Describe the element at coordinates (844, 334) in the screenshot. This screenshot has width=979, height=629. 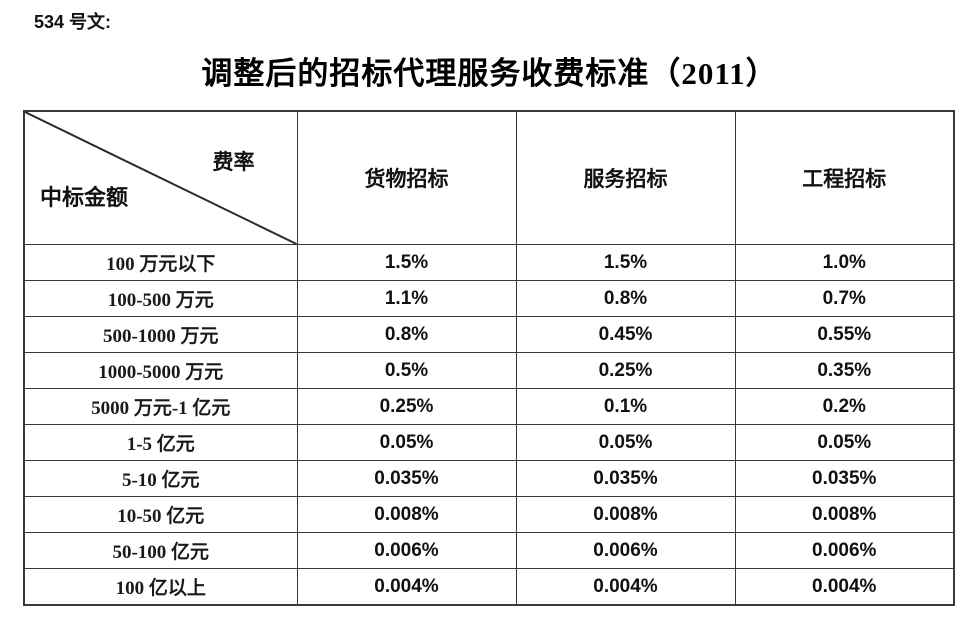
I see `engineering-rate-cell: 0.55%` at that location.